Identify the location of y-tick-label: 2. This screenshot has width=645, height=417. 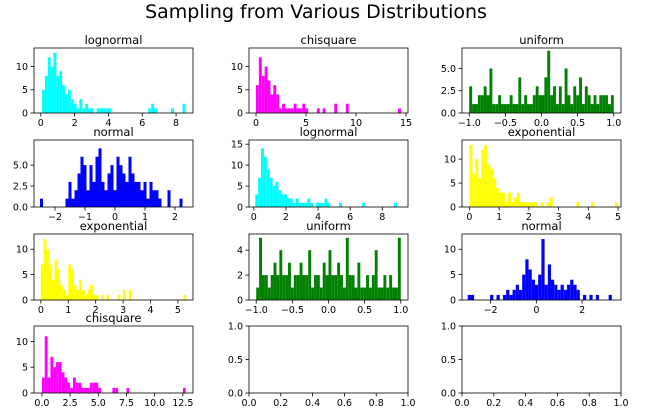
(240, 275).